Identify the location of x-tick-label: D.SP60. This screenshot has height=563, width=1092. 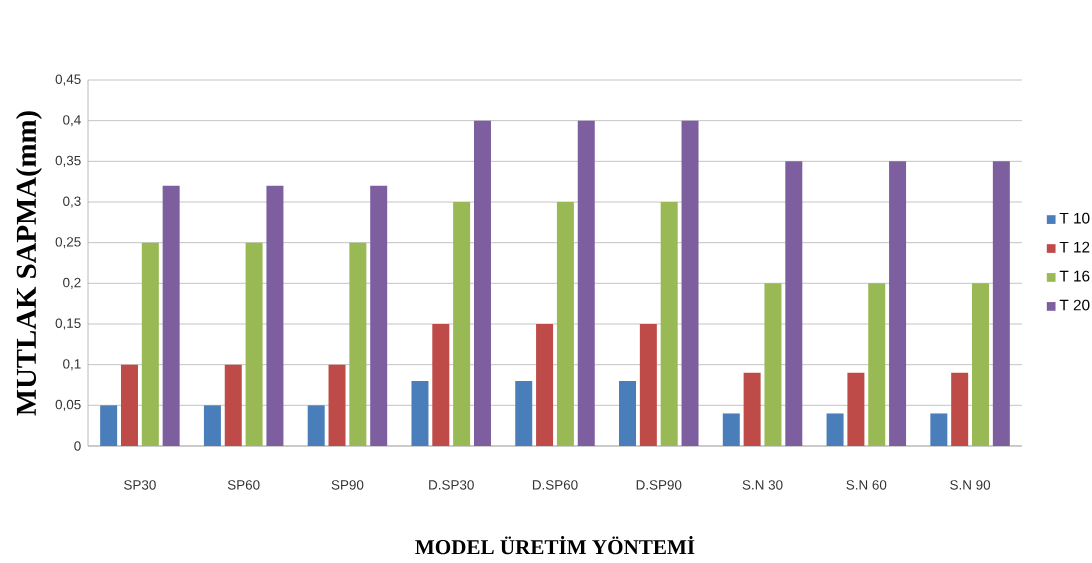
(555, 485).